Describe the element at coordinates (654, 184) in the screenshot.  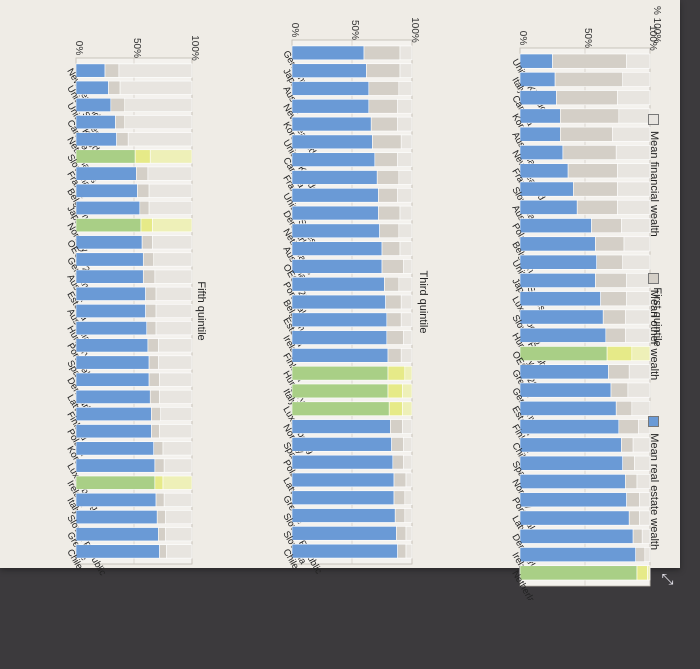
I see `legend-label-financial: Mean financial wealth` at that location.